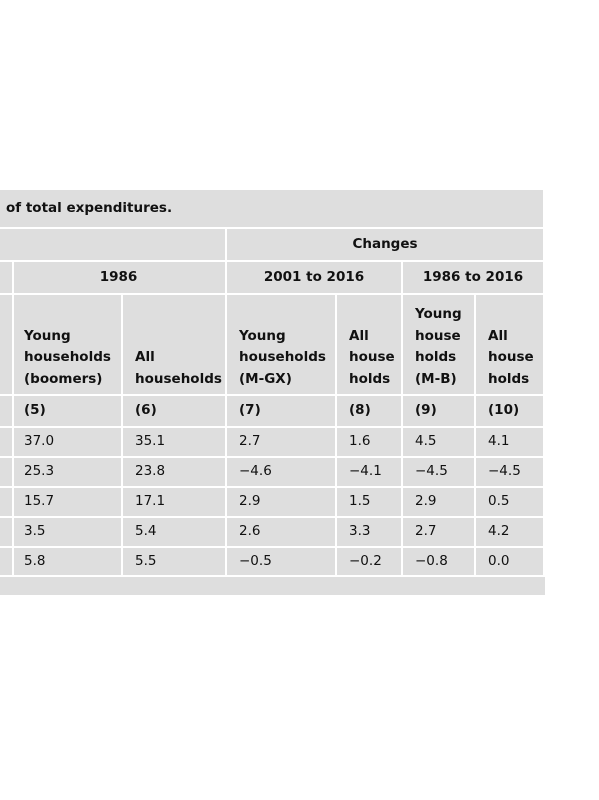 The image size is (599, 800). What do you see at coordinates (67, 562) in the screenshot?
I see `table-cell: 5.8` at bounding box center [67, 562].